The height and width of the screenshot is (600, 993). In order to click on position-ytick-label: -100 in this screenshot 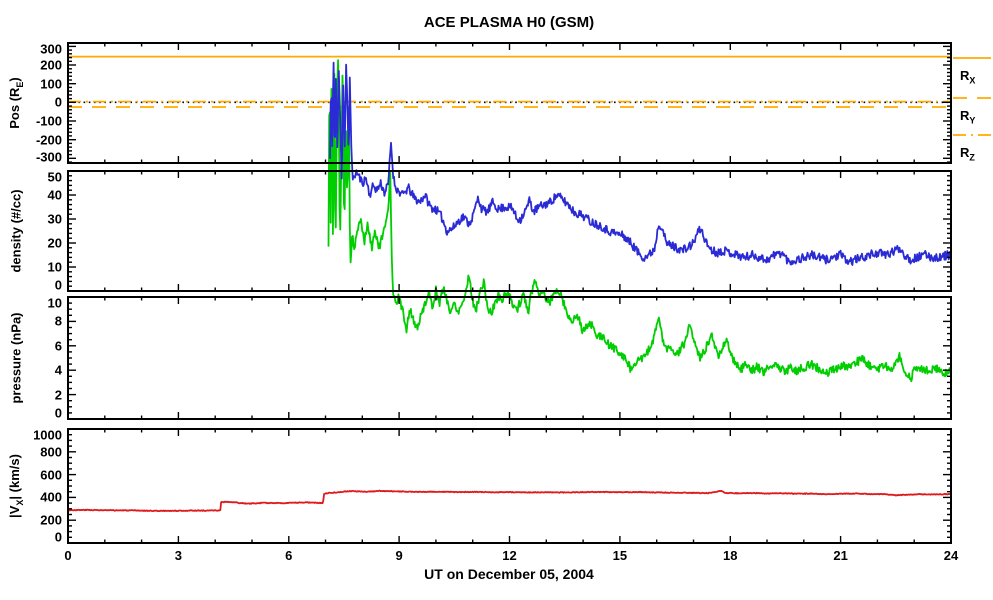, I will do `click(48, 121)`.